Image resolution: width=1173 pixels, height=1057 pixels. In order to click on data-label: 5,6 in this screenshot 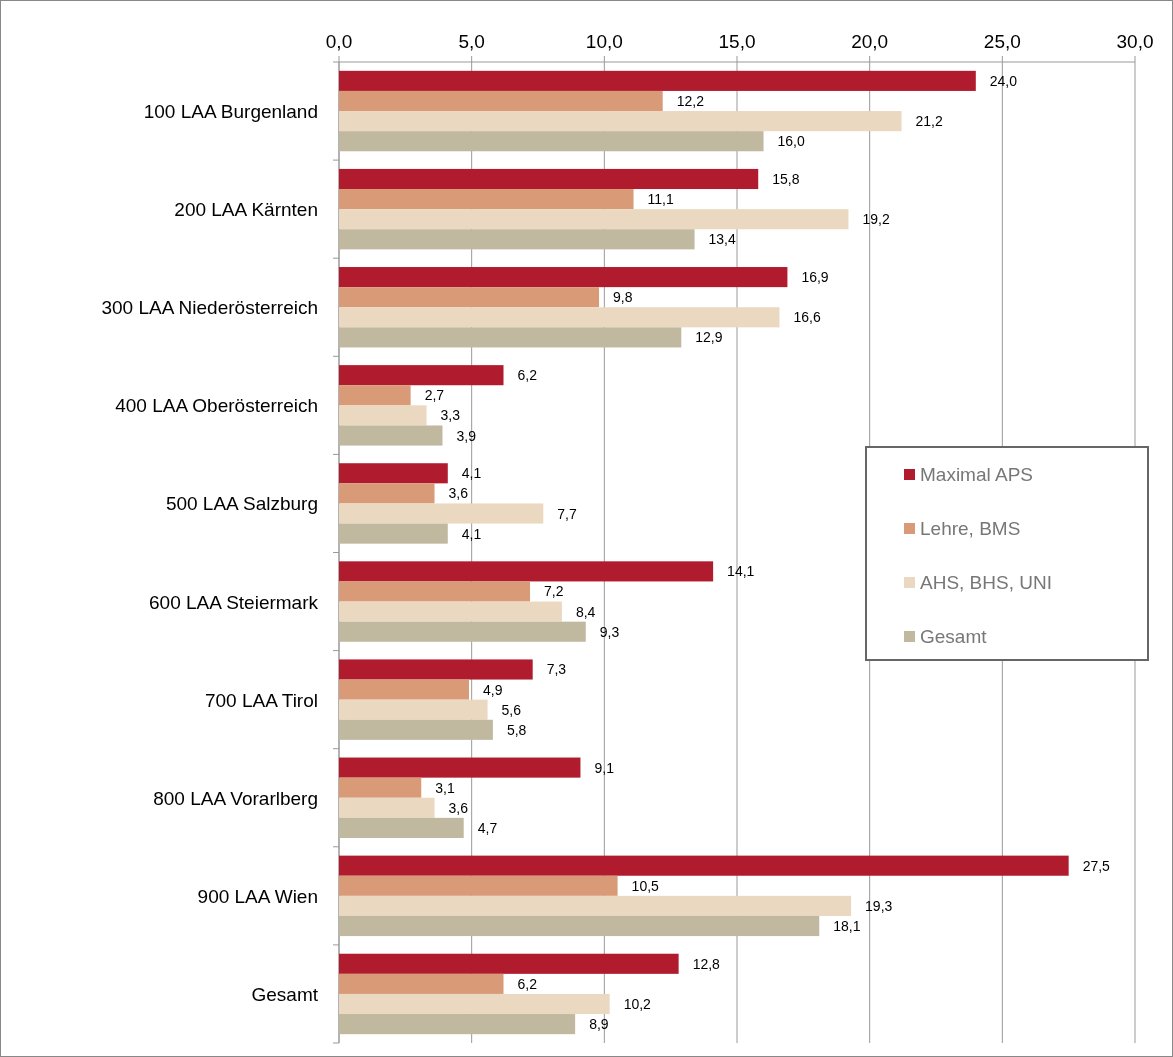, I will do `click(511, 709)`.